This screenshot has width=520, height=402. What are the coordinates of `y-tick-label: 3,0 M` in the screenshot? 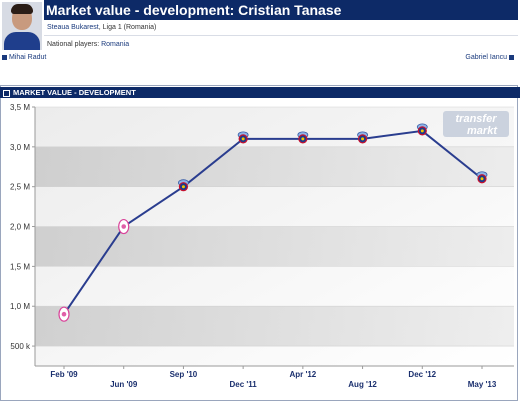 It's located at (20, 147).